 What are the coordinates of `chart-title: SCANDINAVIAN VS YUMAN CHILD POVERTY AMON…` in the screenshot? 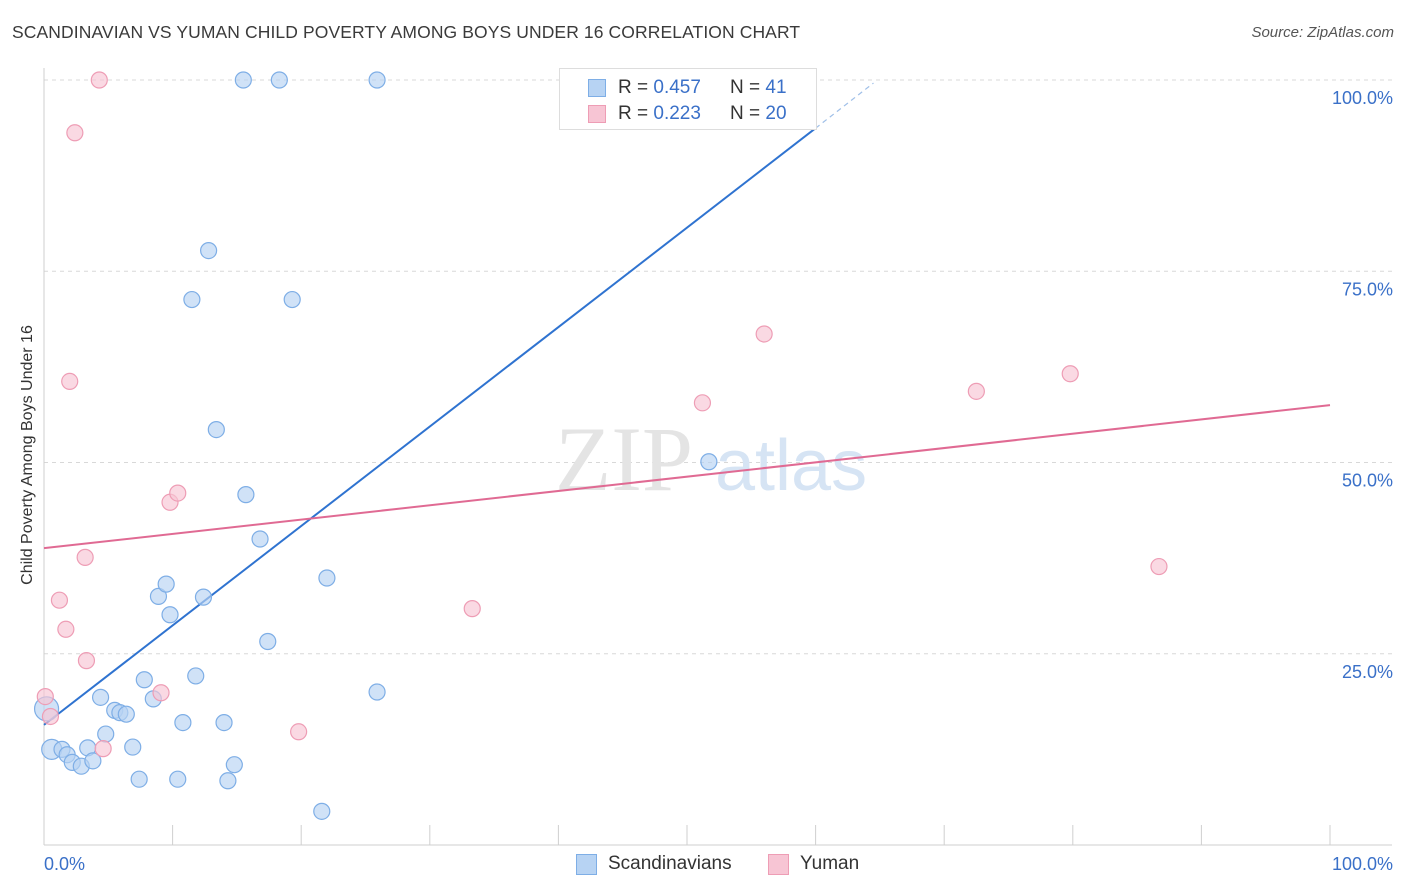 It's located at (406, 32).